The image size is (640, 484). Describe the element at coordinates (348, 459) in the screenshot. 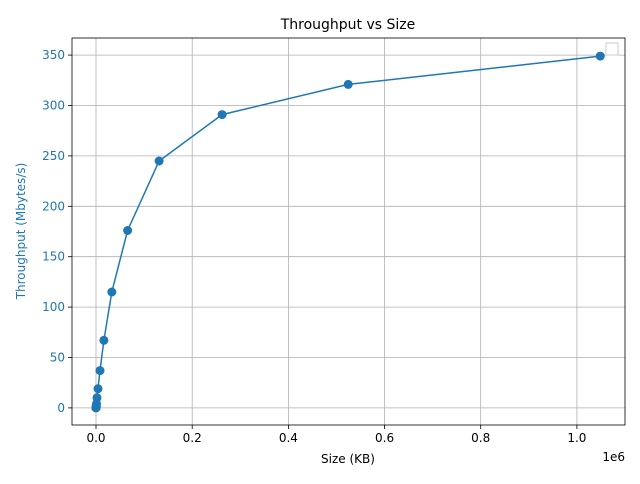

I see `x-axis-label: Size (KB)` at that location.